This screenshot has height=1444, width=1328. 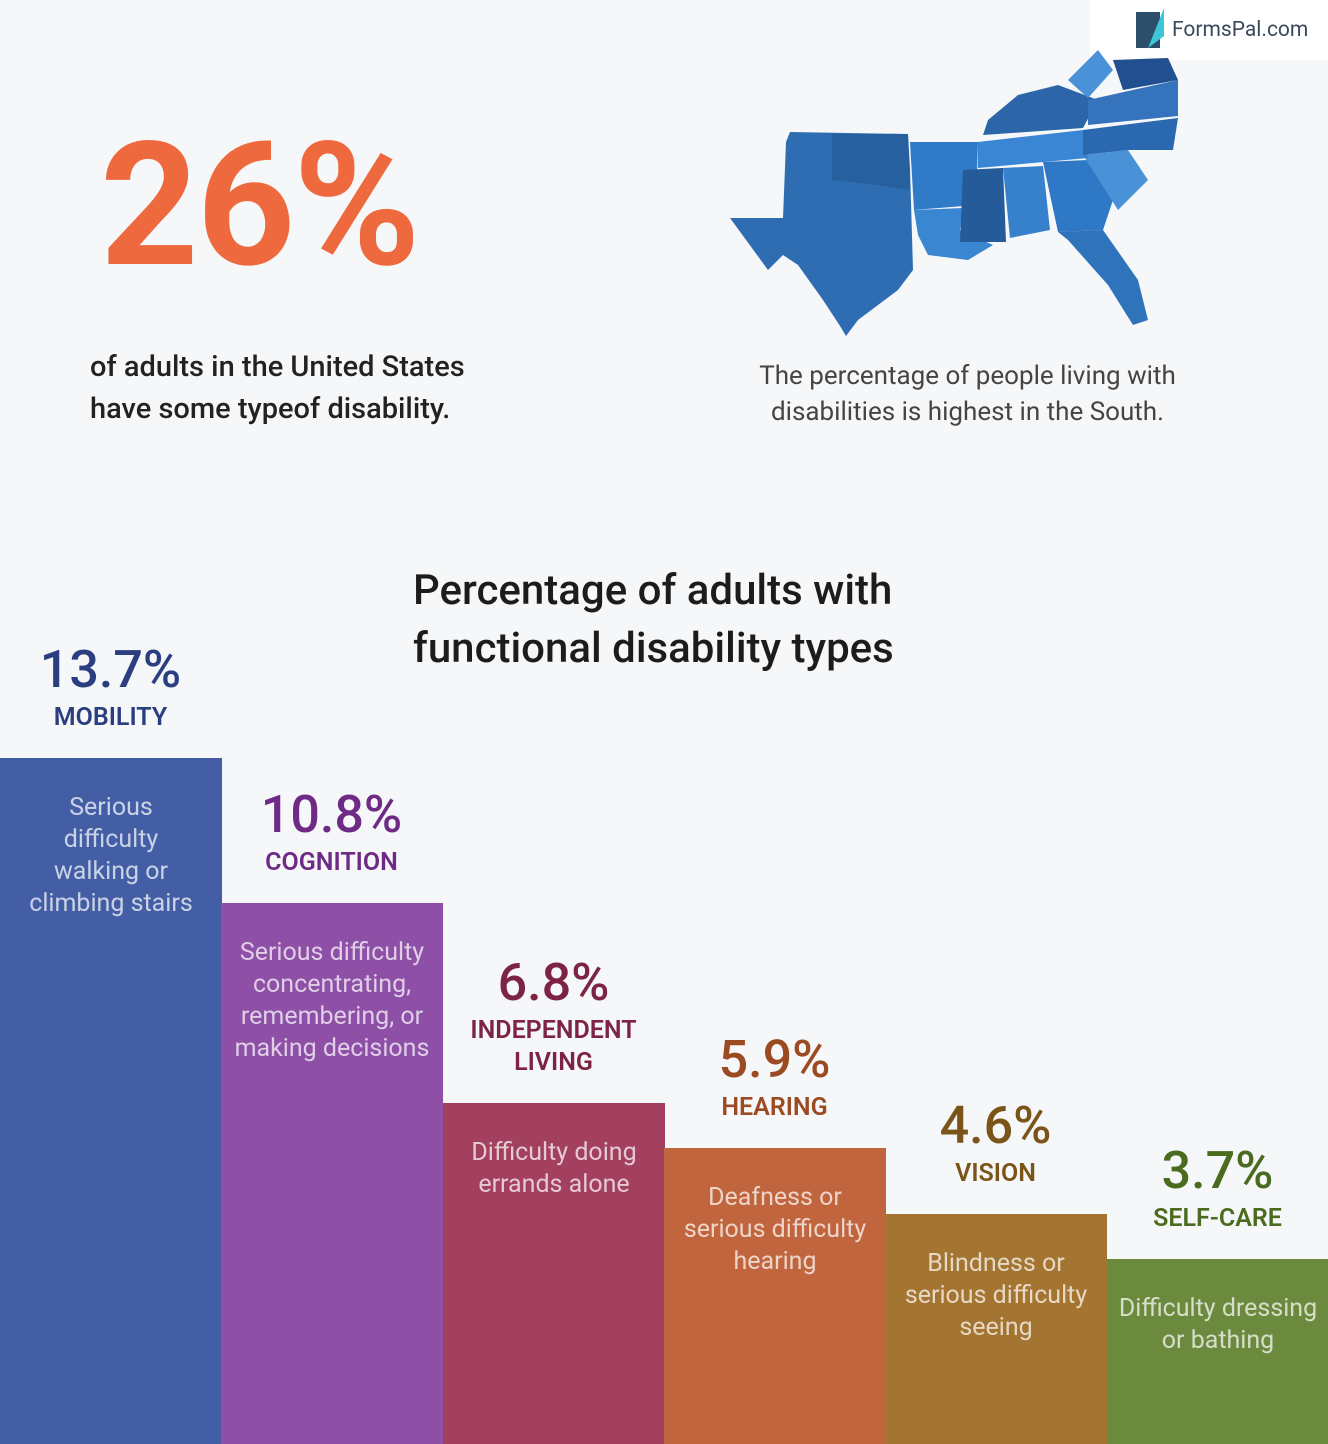 What do you see at coordinates (554, 1185) in the screenshot?
I see `description-line: errands alone` at bounding box center [554, 1185].